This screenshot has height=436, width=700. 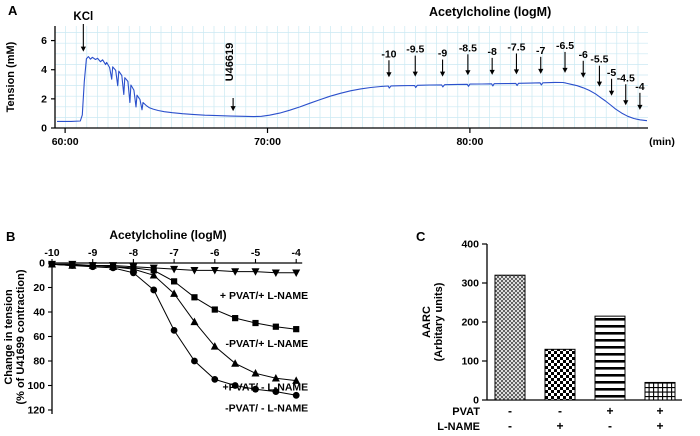 I want to click on u46619-arrow-icon, so click(x=233, y=109).